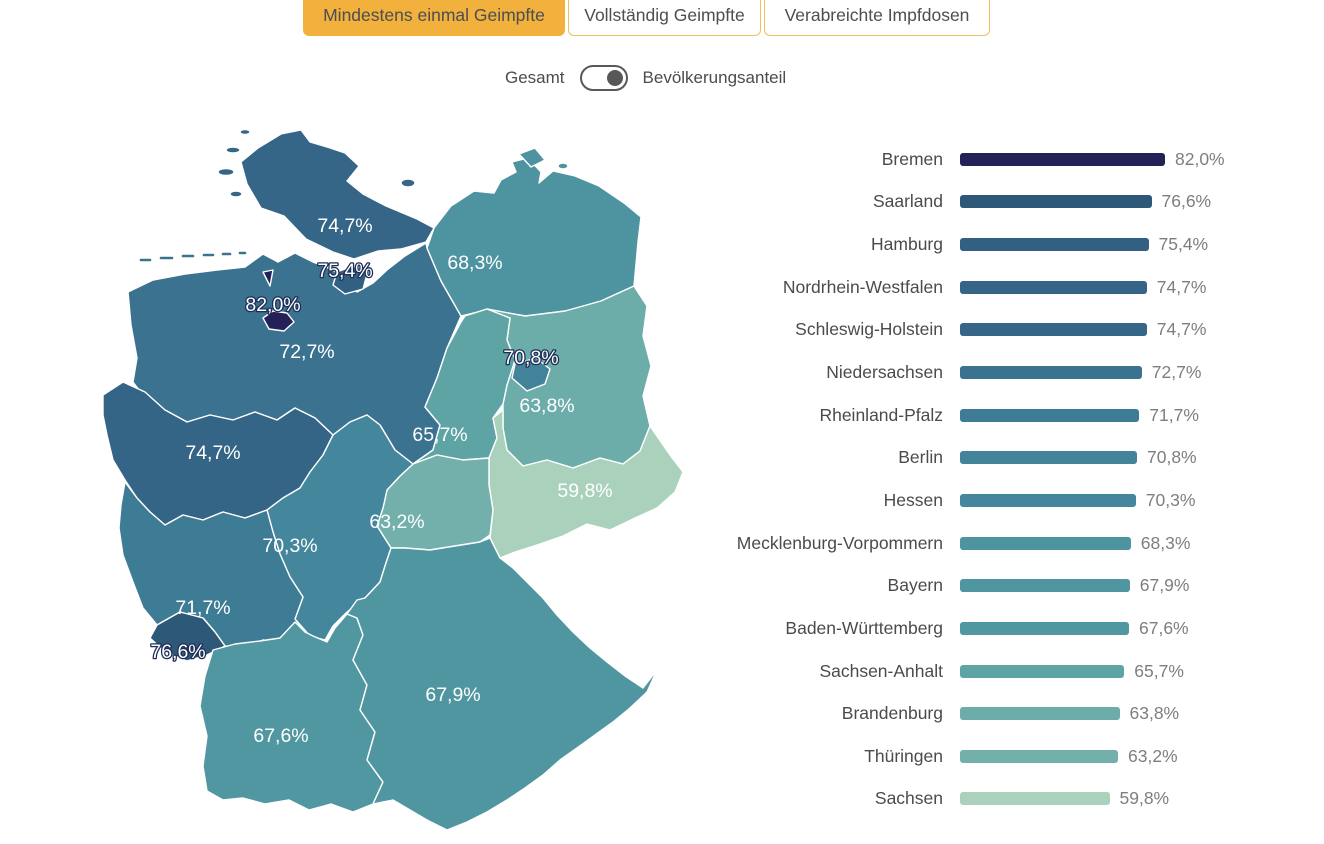 Image resolution: width=1324 pixels, height=844 pixels. What do you see at coordinates (957, 330) in the screenshot?
I see `bar-row: Schleswig-Holstein 74,7%` at bounding box center [957, 330].